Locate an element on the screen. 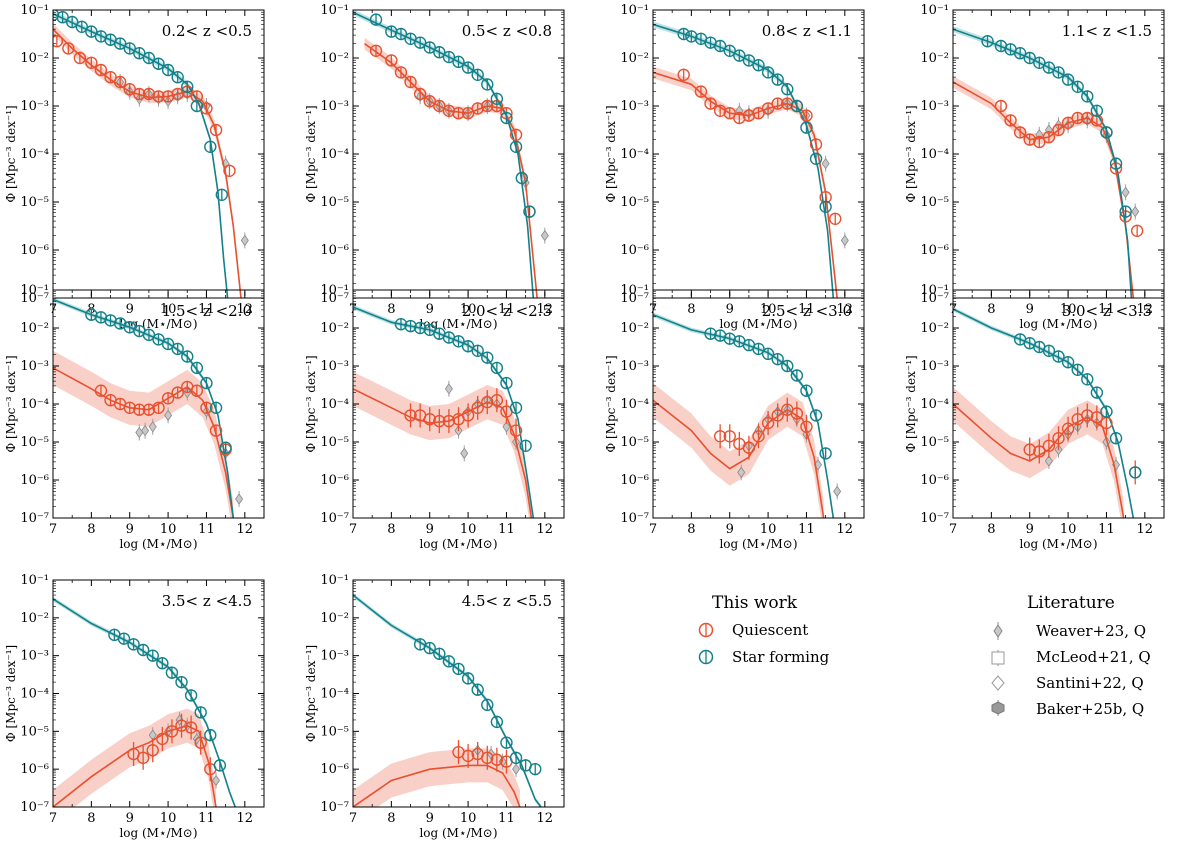 The width and height of the screenshot is (1200, 848). x-tick-label: 9 is located at coordinates (430, 309).